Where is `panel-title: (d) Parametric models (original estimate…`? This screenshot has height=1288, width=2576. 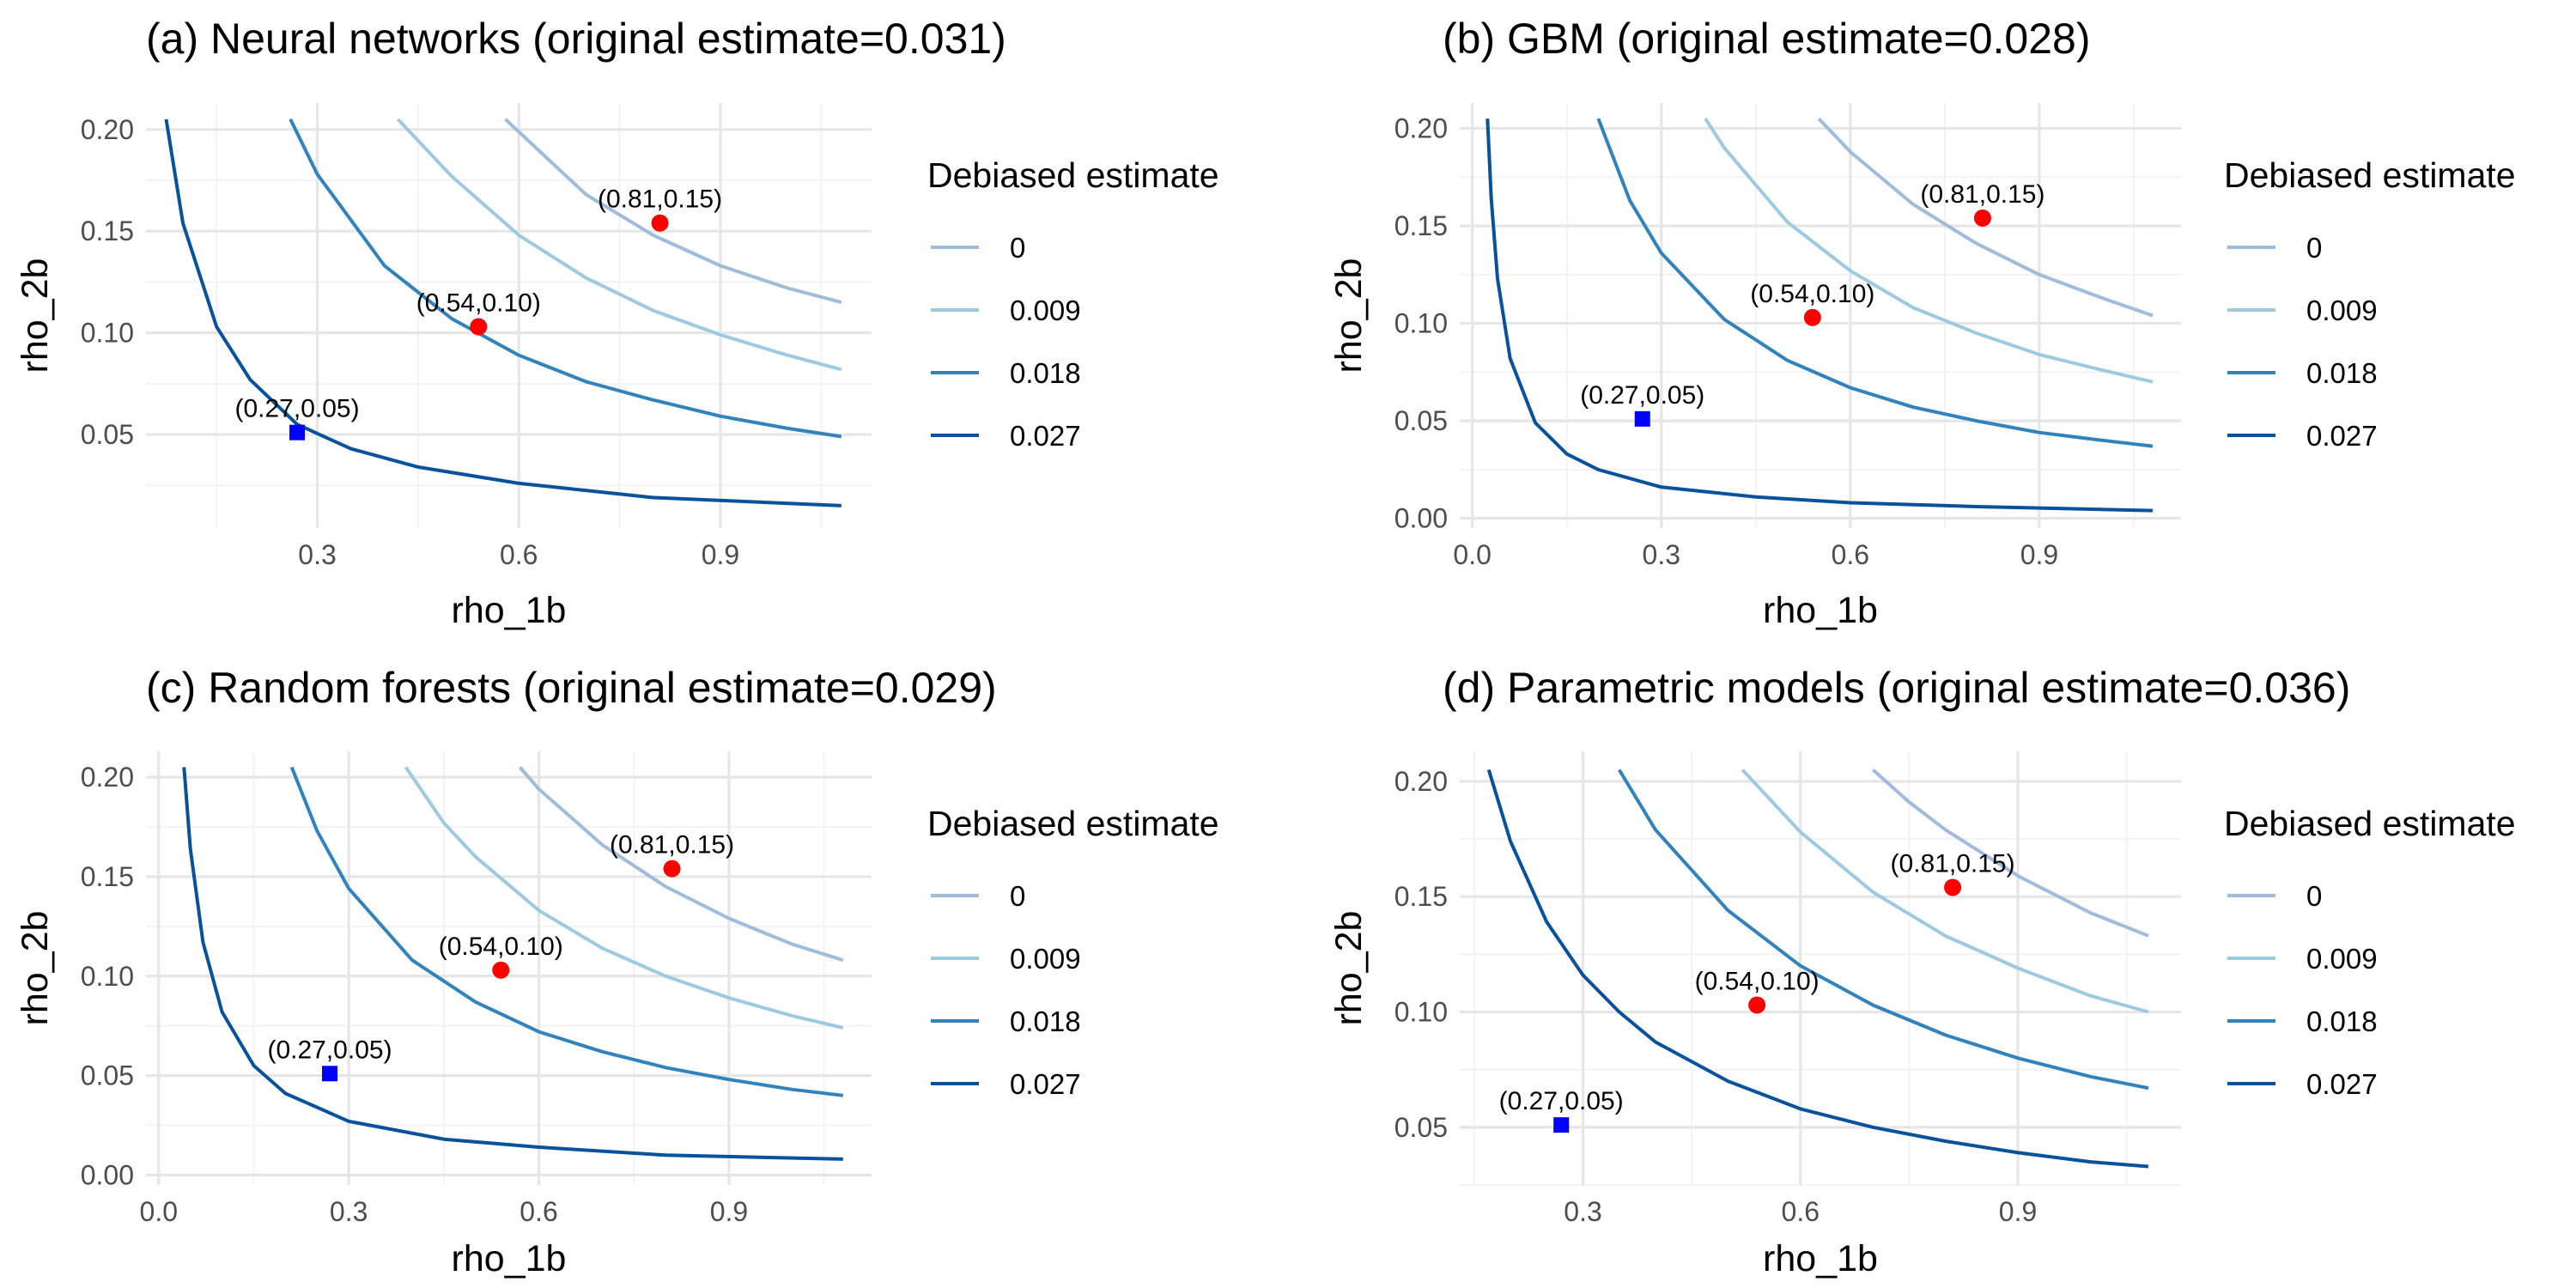
panel-title: (d) Parametric models (original estimate… is located at coordinates (1896, 688).